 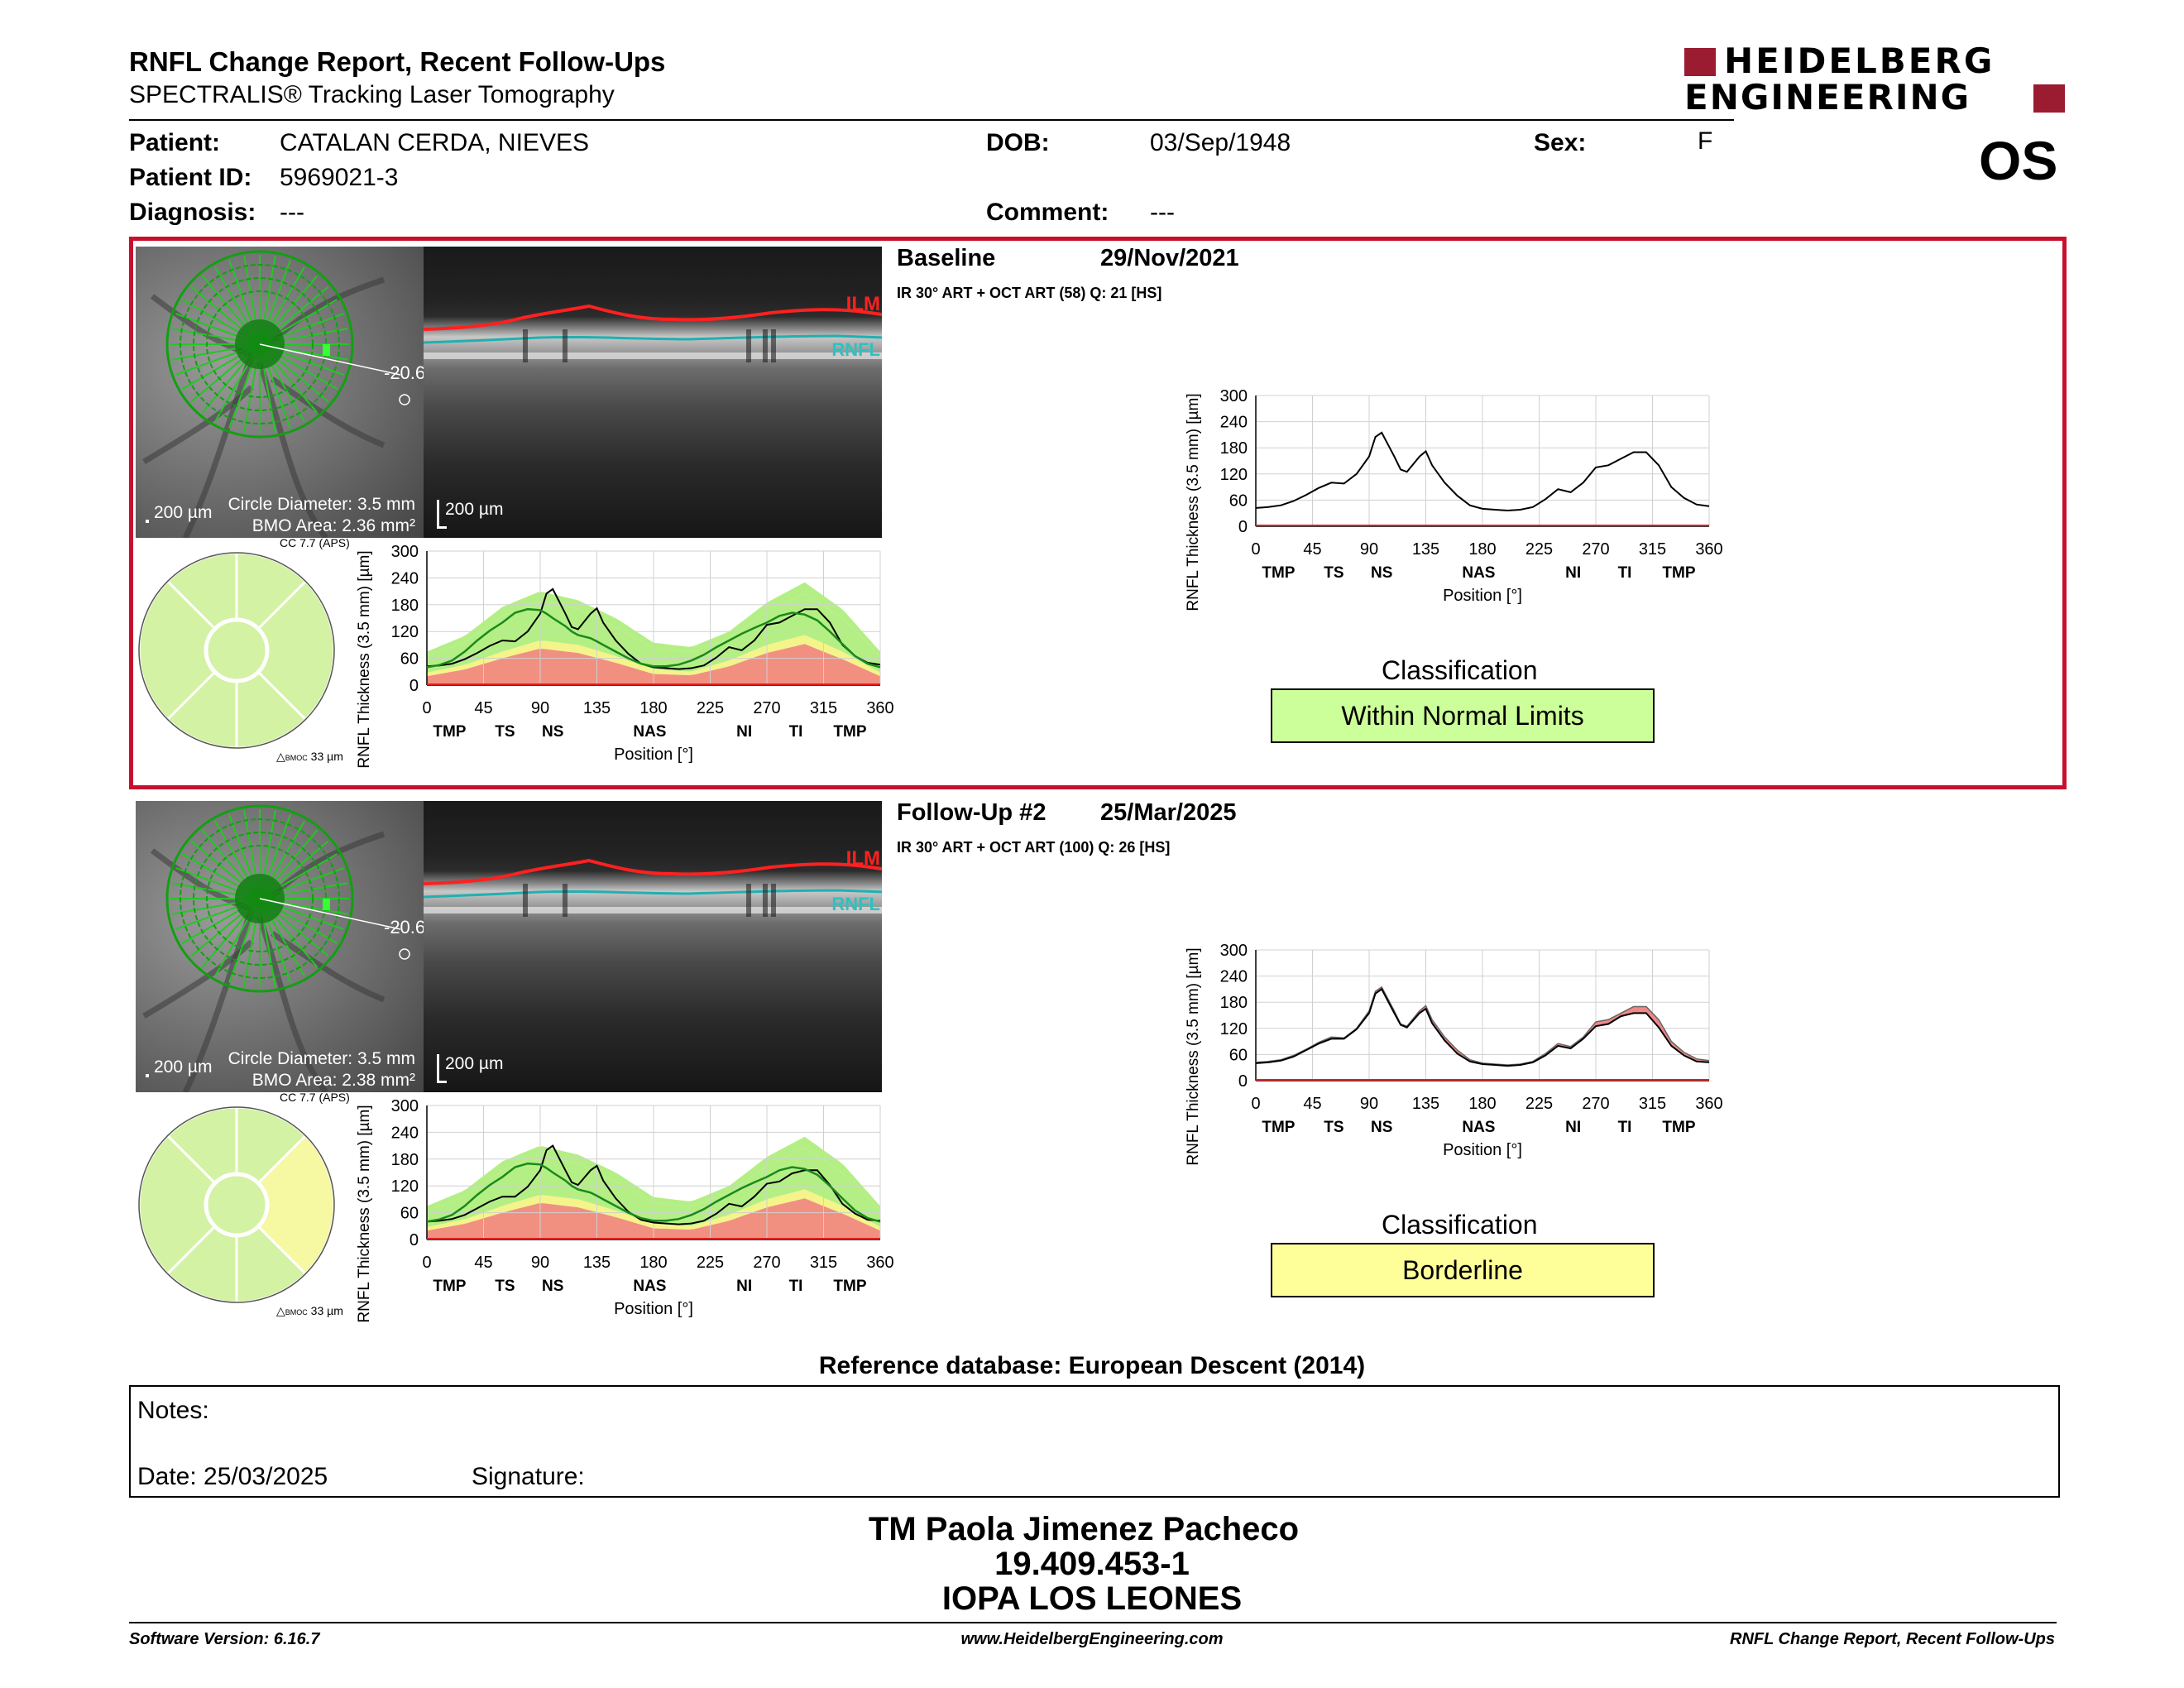 I want to click on bmo-area: BMO Area: 2.38 mm², so click(x=333, y=1080).